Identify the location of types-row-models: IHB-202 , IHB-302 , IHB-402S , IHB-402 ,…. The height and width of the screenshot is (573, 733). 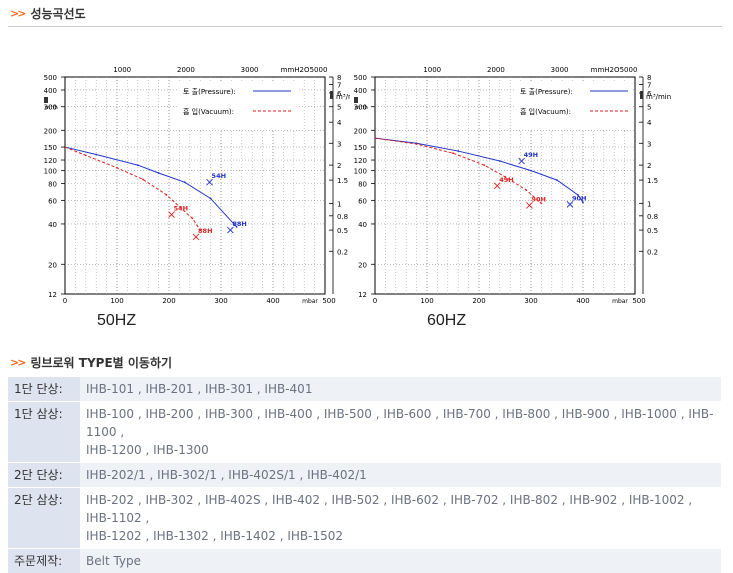
(400, 518).